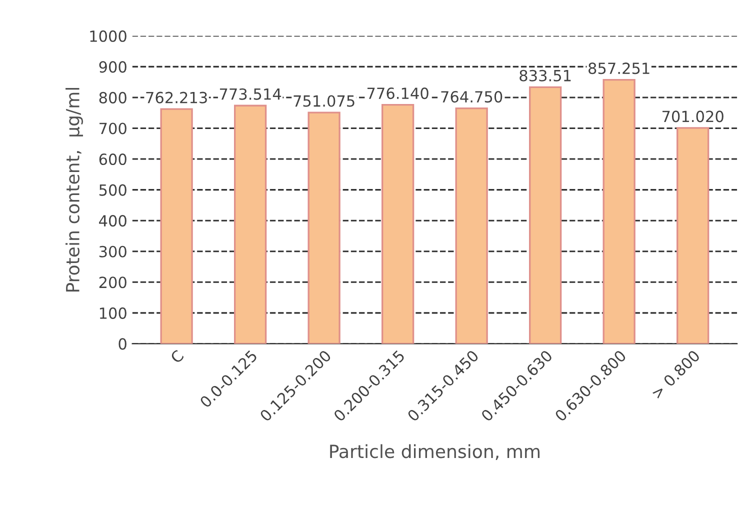  Describe the element at coordinates (108, 36) in the screenshot. I see `y-tick-label: 1000` at that location.